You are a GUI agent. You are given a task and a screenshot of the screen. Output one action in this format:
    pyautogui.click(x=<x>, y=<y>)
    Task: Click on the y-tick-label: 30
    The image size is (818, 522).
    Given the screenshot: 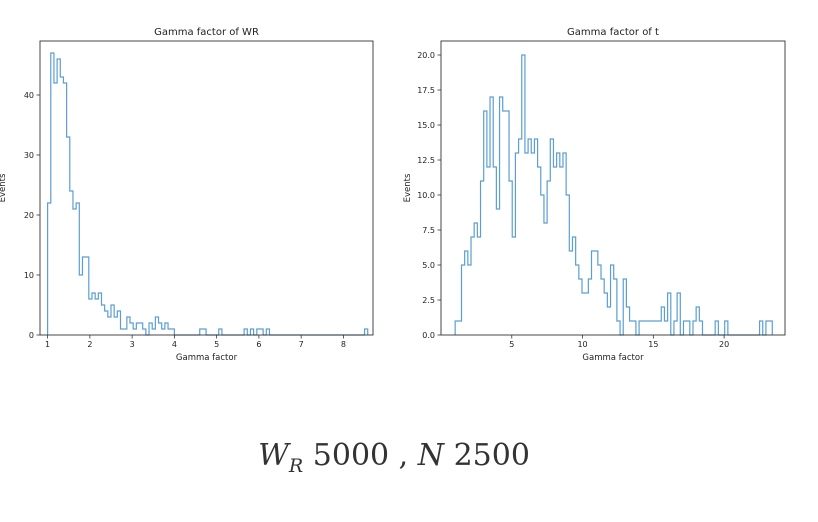 What is the action you would take?
    pyautogui.click(x=29, y=155)
    